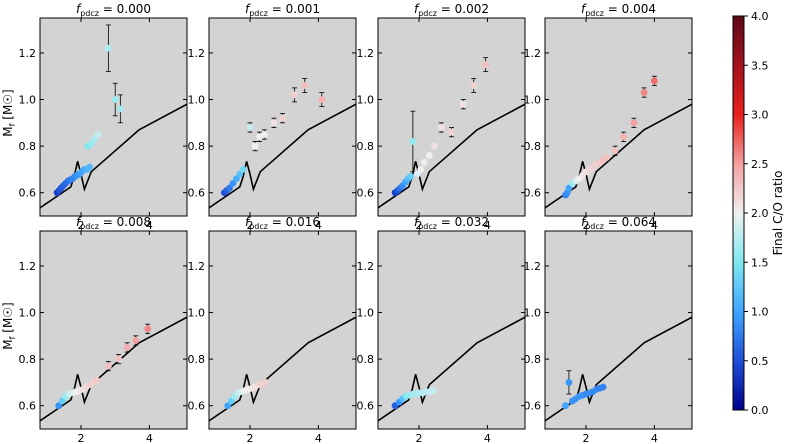 This screenshot has width=789, height=444. Describe the element at coordinates (760, 164) in the screenshot. I see `colorbar-tick-label: 2.5` at that location.